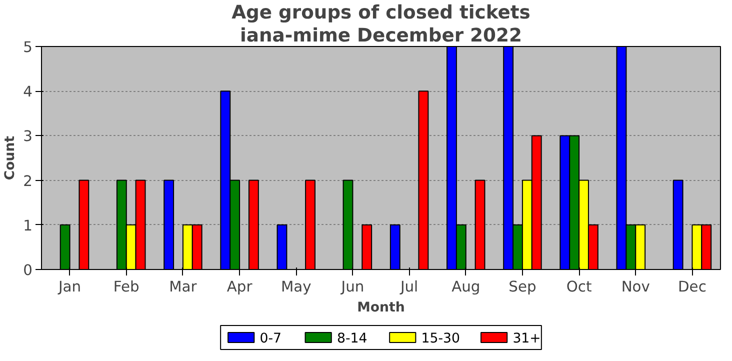  Describe the element at coordinates (10, 157) in the screenshot. I see `y-axis-title: Count` at that location.